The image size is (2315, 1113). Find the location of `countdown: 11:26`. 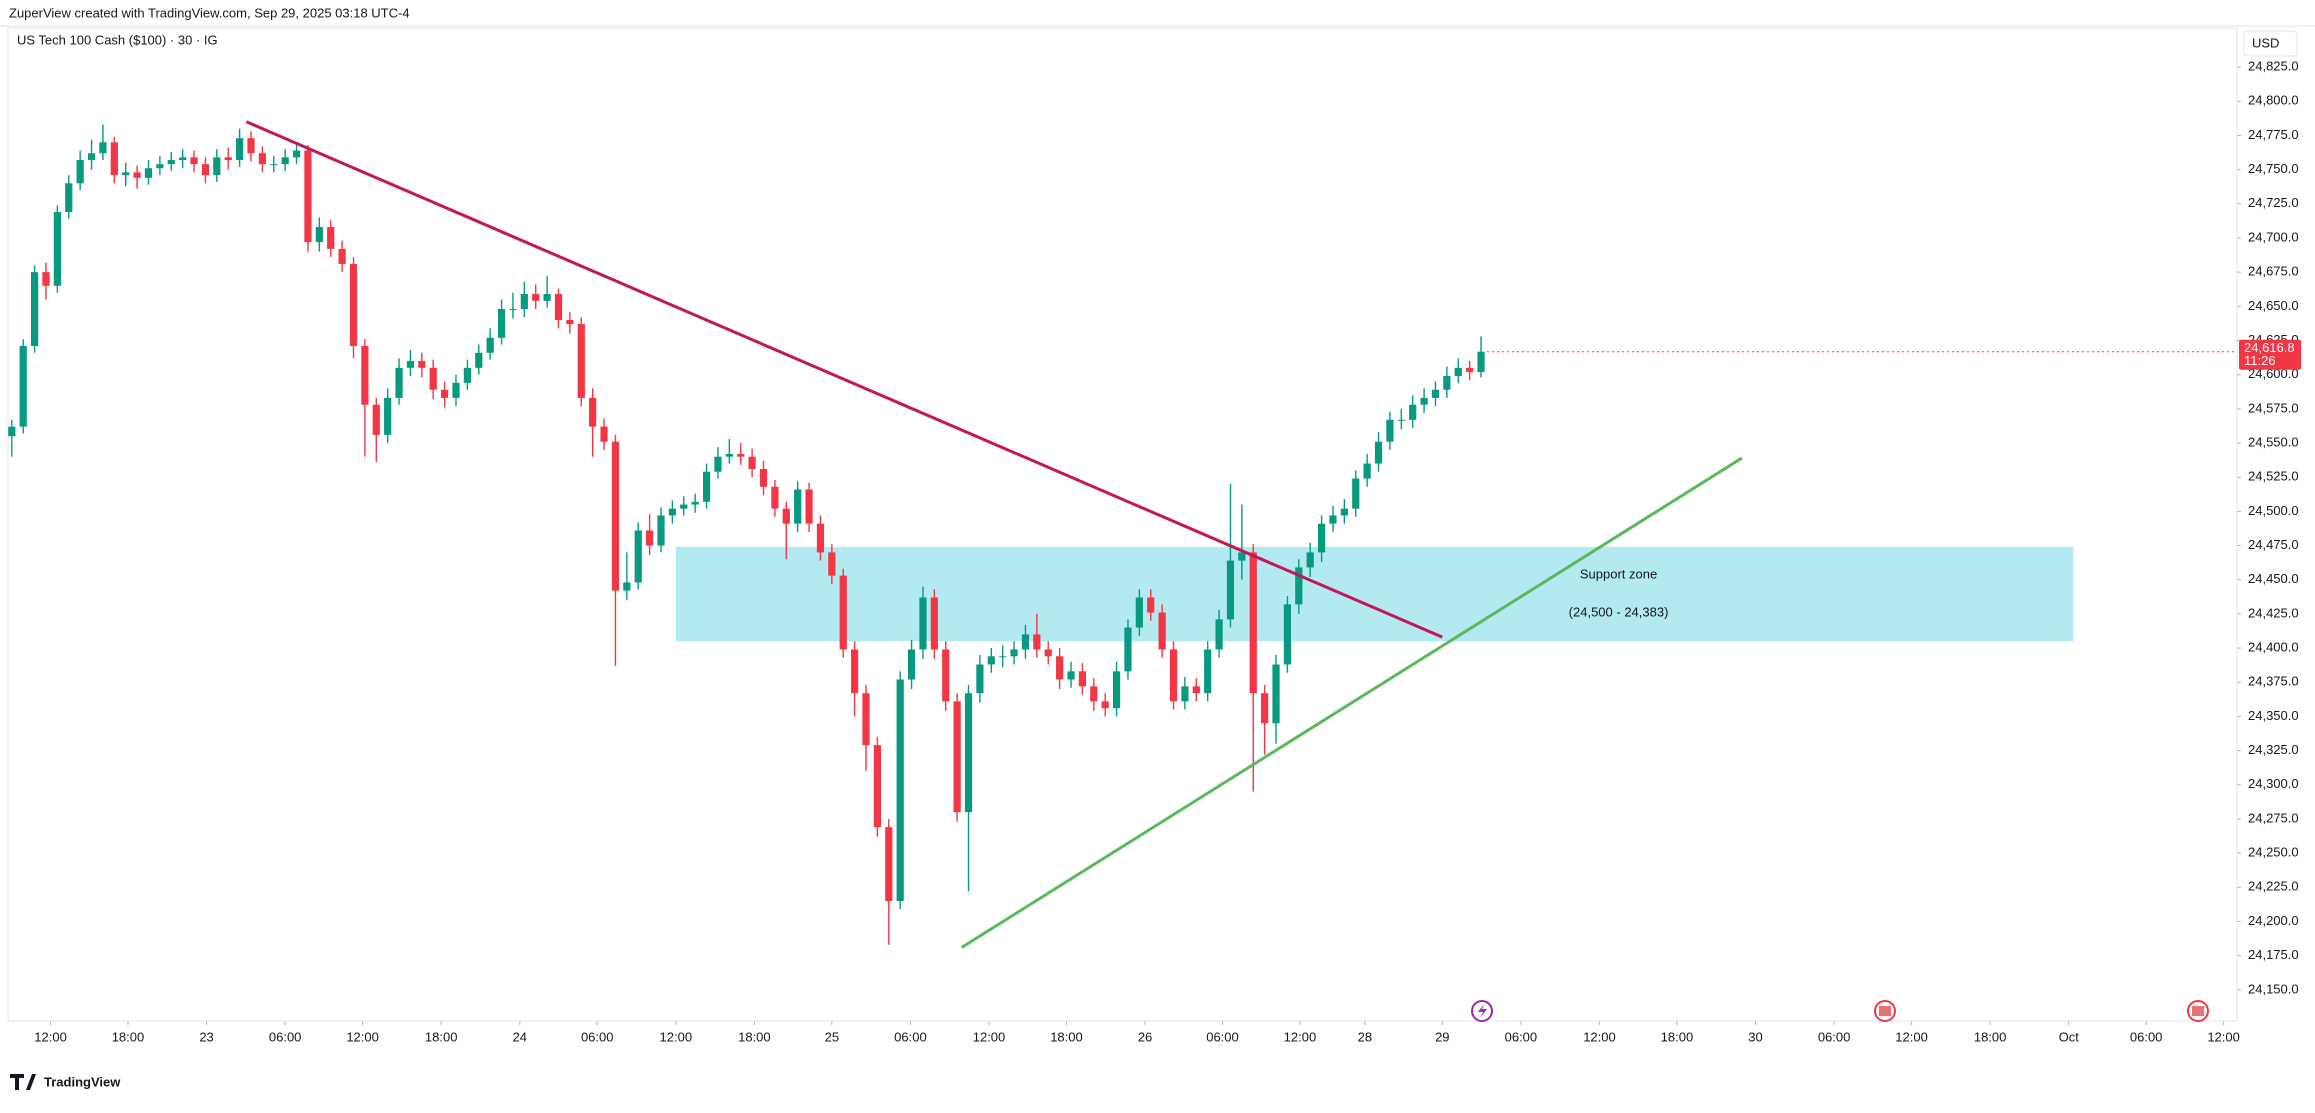

countdown: 11:26 is located at coordinates (2260, 360).